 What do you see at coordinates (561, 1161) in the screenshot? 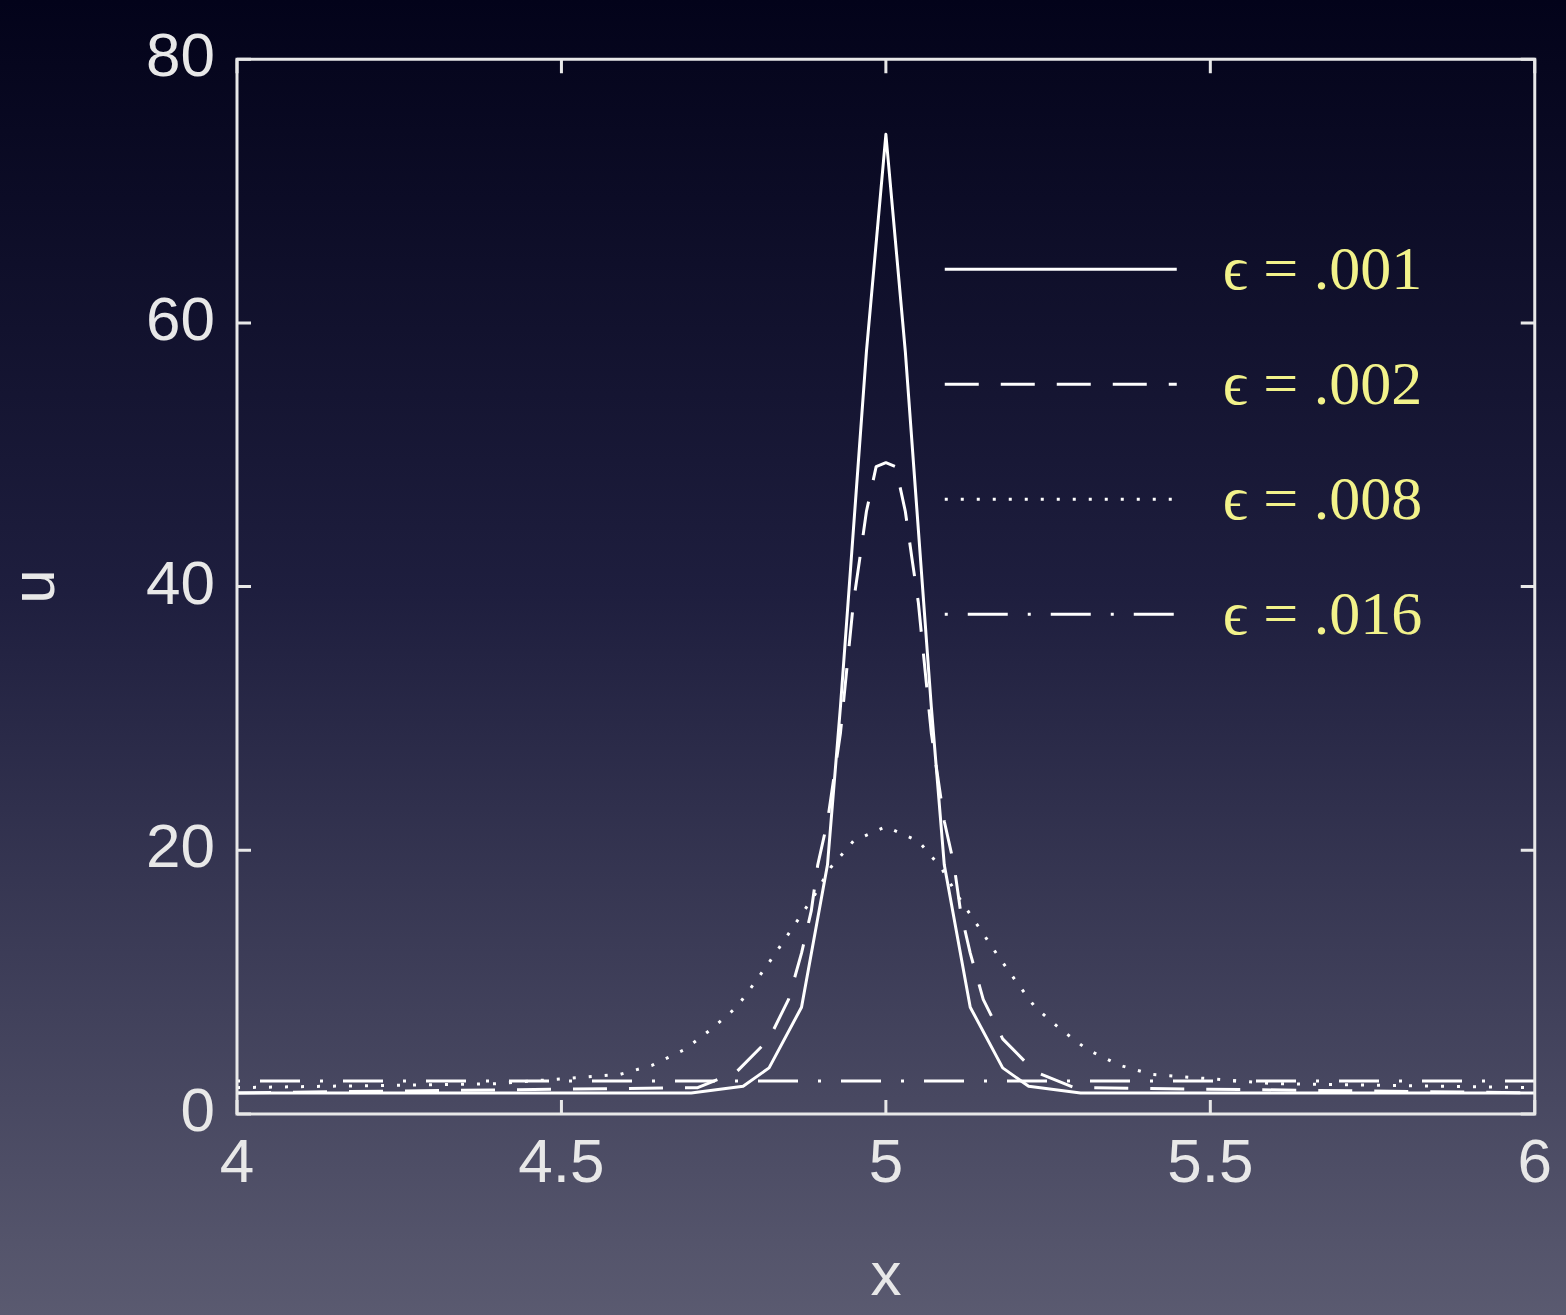
I see `x-tick-label: 4.5` at bounding box center [561, 1161].